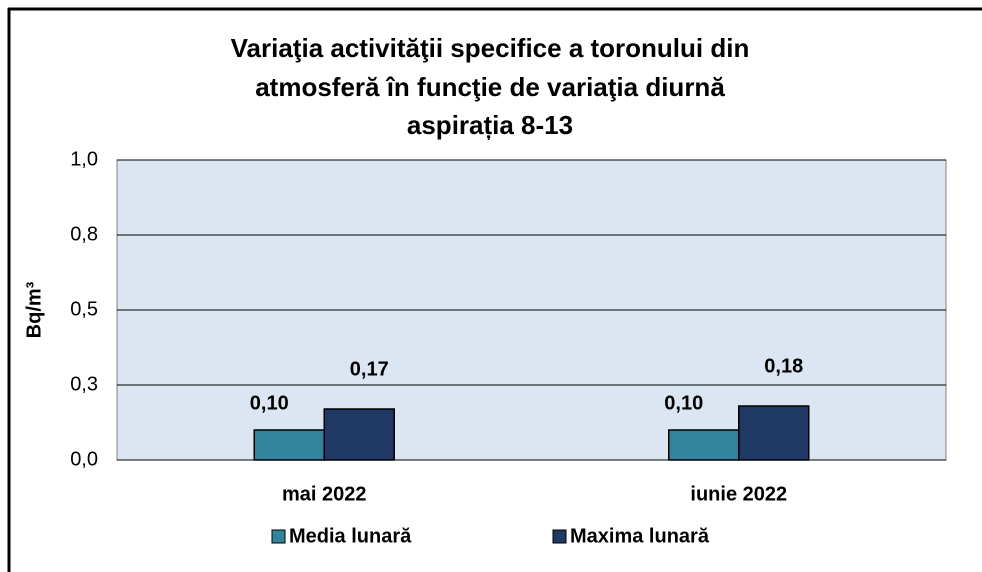  What do you see at coordinates (783, 366) in the screenshot?
I see `data-label: 0,18` at bounding box center [783, 366].